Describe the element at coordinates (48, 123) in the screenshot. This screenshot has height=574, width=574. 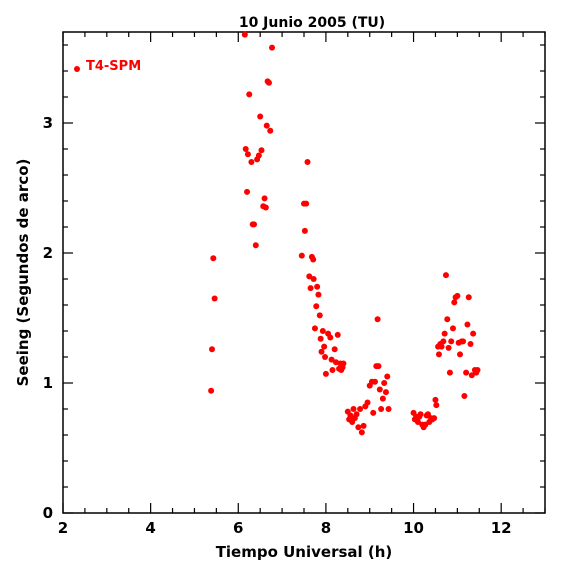
I see `y-tick-label: 3` at that location.